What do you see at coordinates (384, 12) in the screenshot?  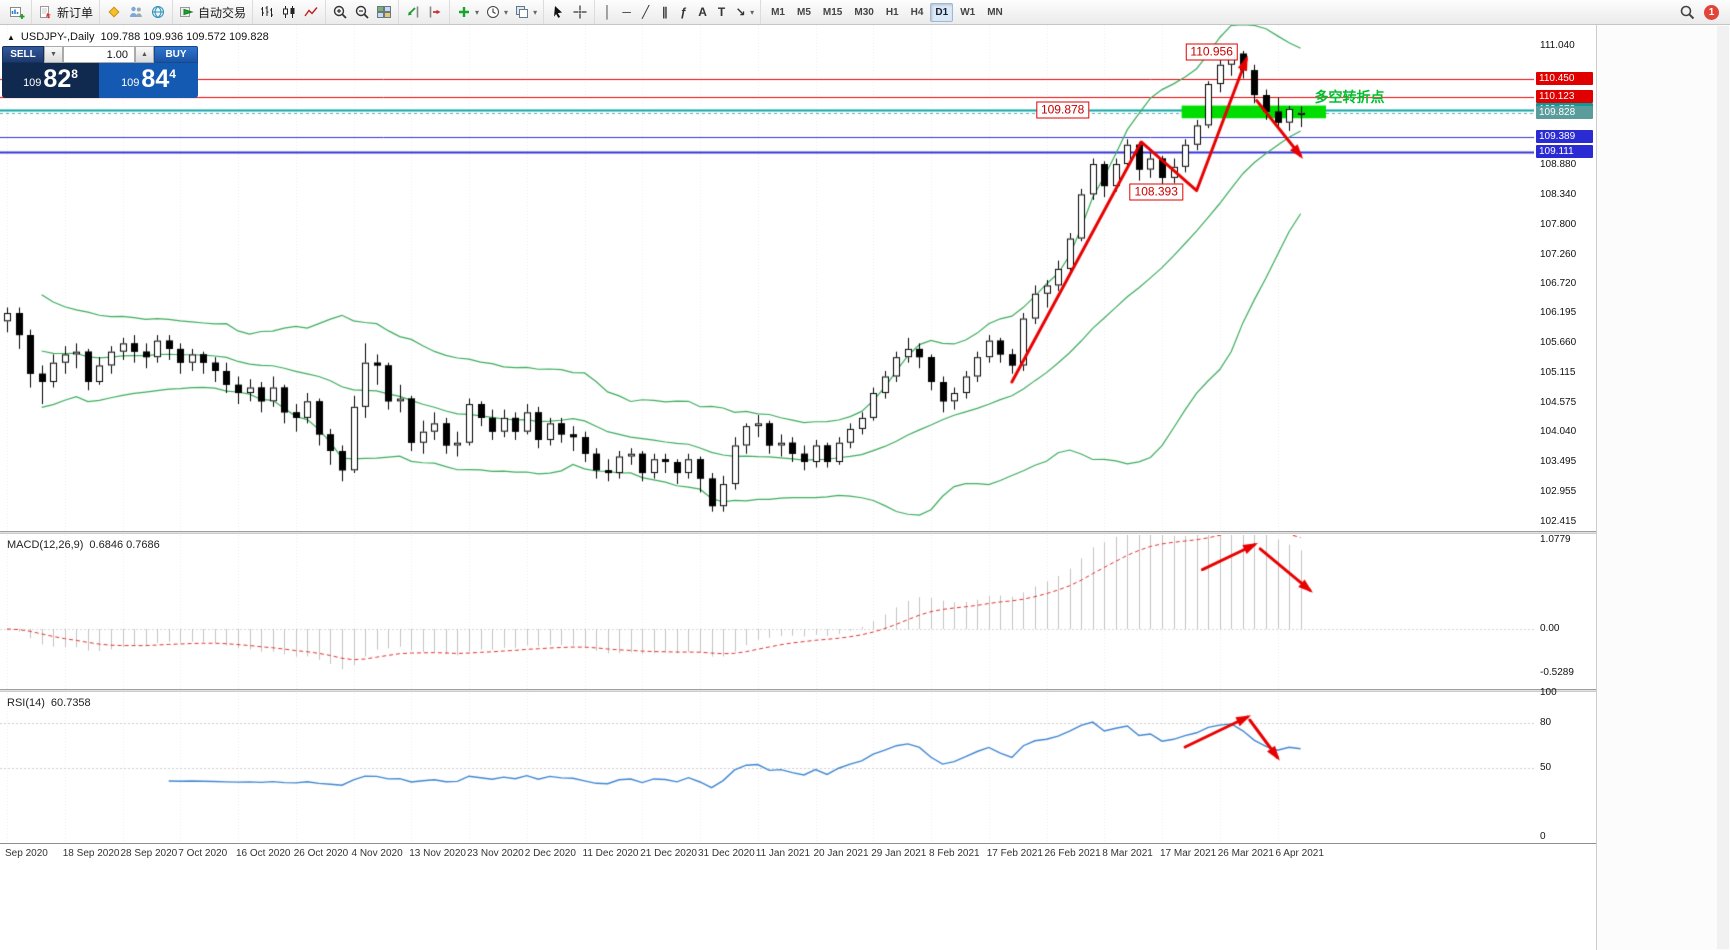 I see `tile-windows-button` at bounding box center [384, 12].